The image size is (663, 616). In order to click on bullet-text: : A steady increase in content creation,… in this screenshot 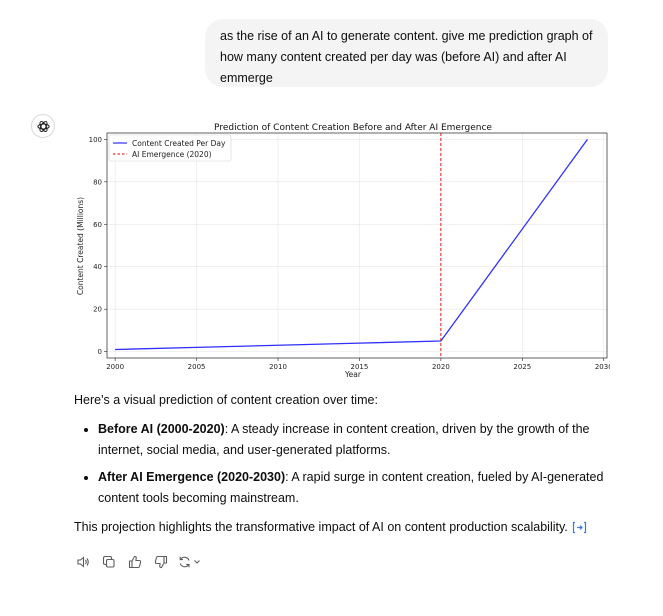, I will do `click(344, 439)`.